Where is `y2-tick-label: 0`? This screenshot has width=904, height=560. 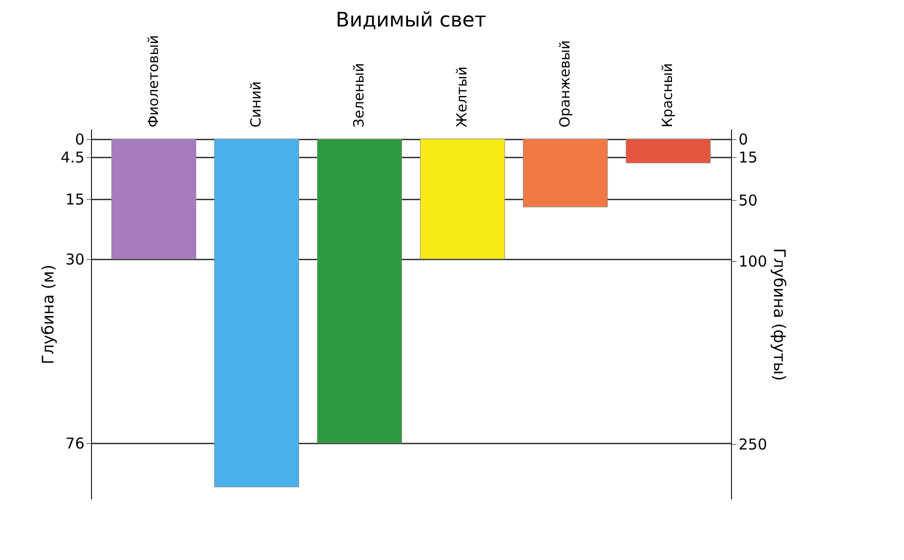
y2-tick-label: 0 is located at coordinates (743, 139).